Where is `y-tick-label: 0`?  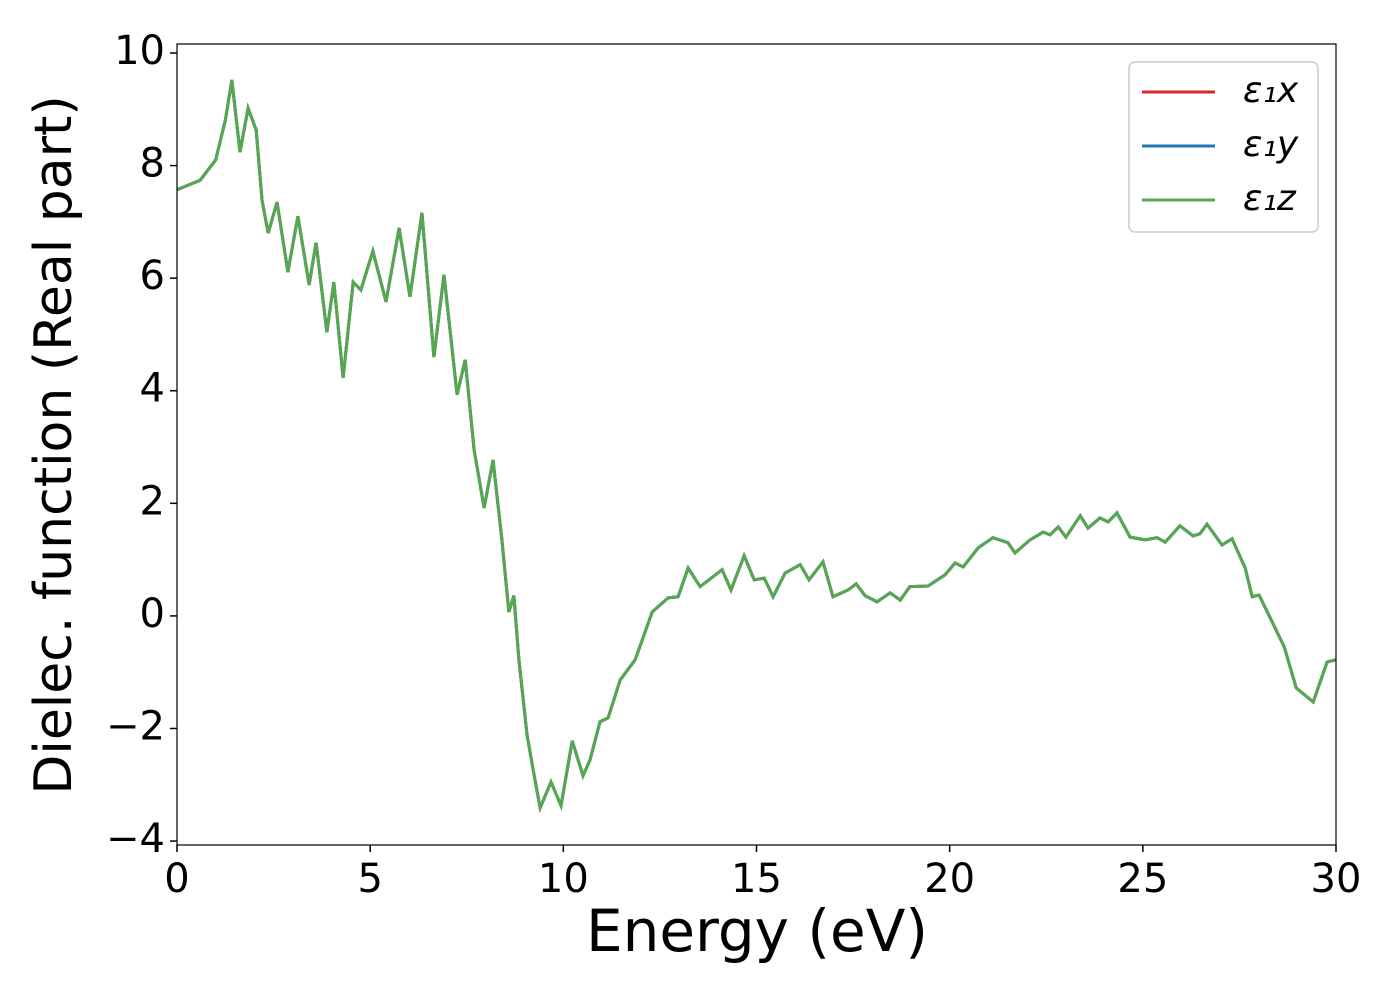 y-tick-label: 0 is located at coordinates (152, 614).